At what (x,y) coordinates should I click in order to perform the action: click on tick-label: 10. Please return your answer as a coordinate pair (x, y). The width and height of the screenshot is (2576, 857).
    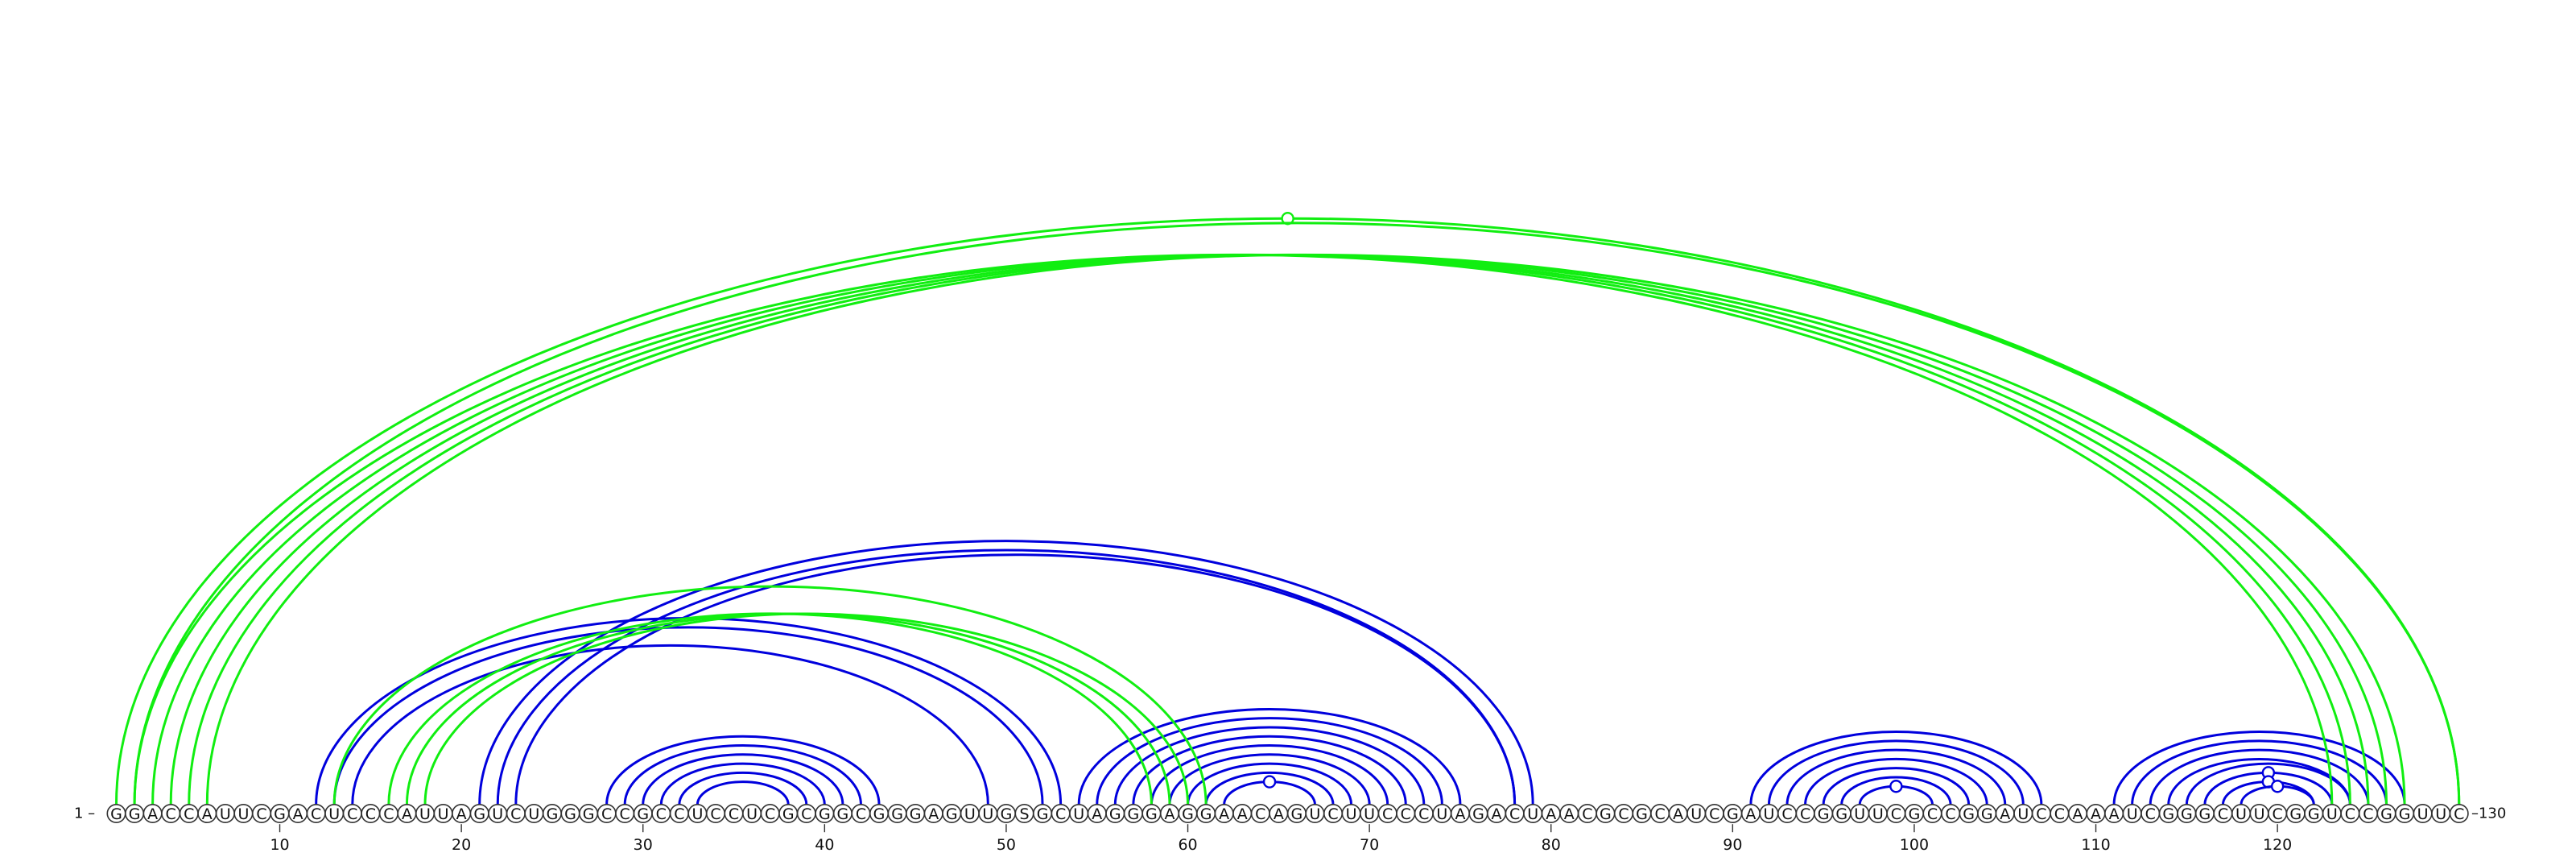
    Looking at the image, I should click on (279, 845).